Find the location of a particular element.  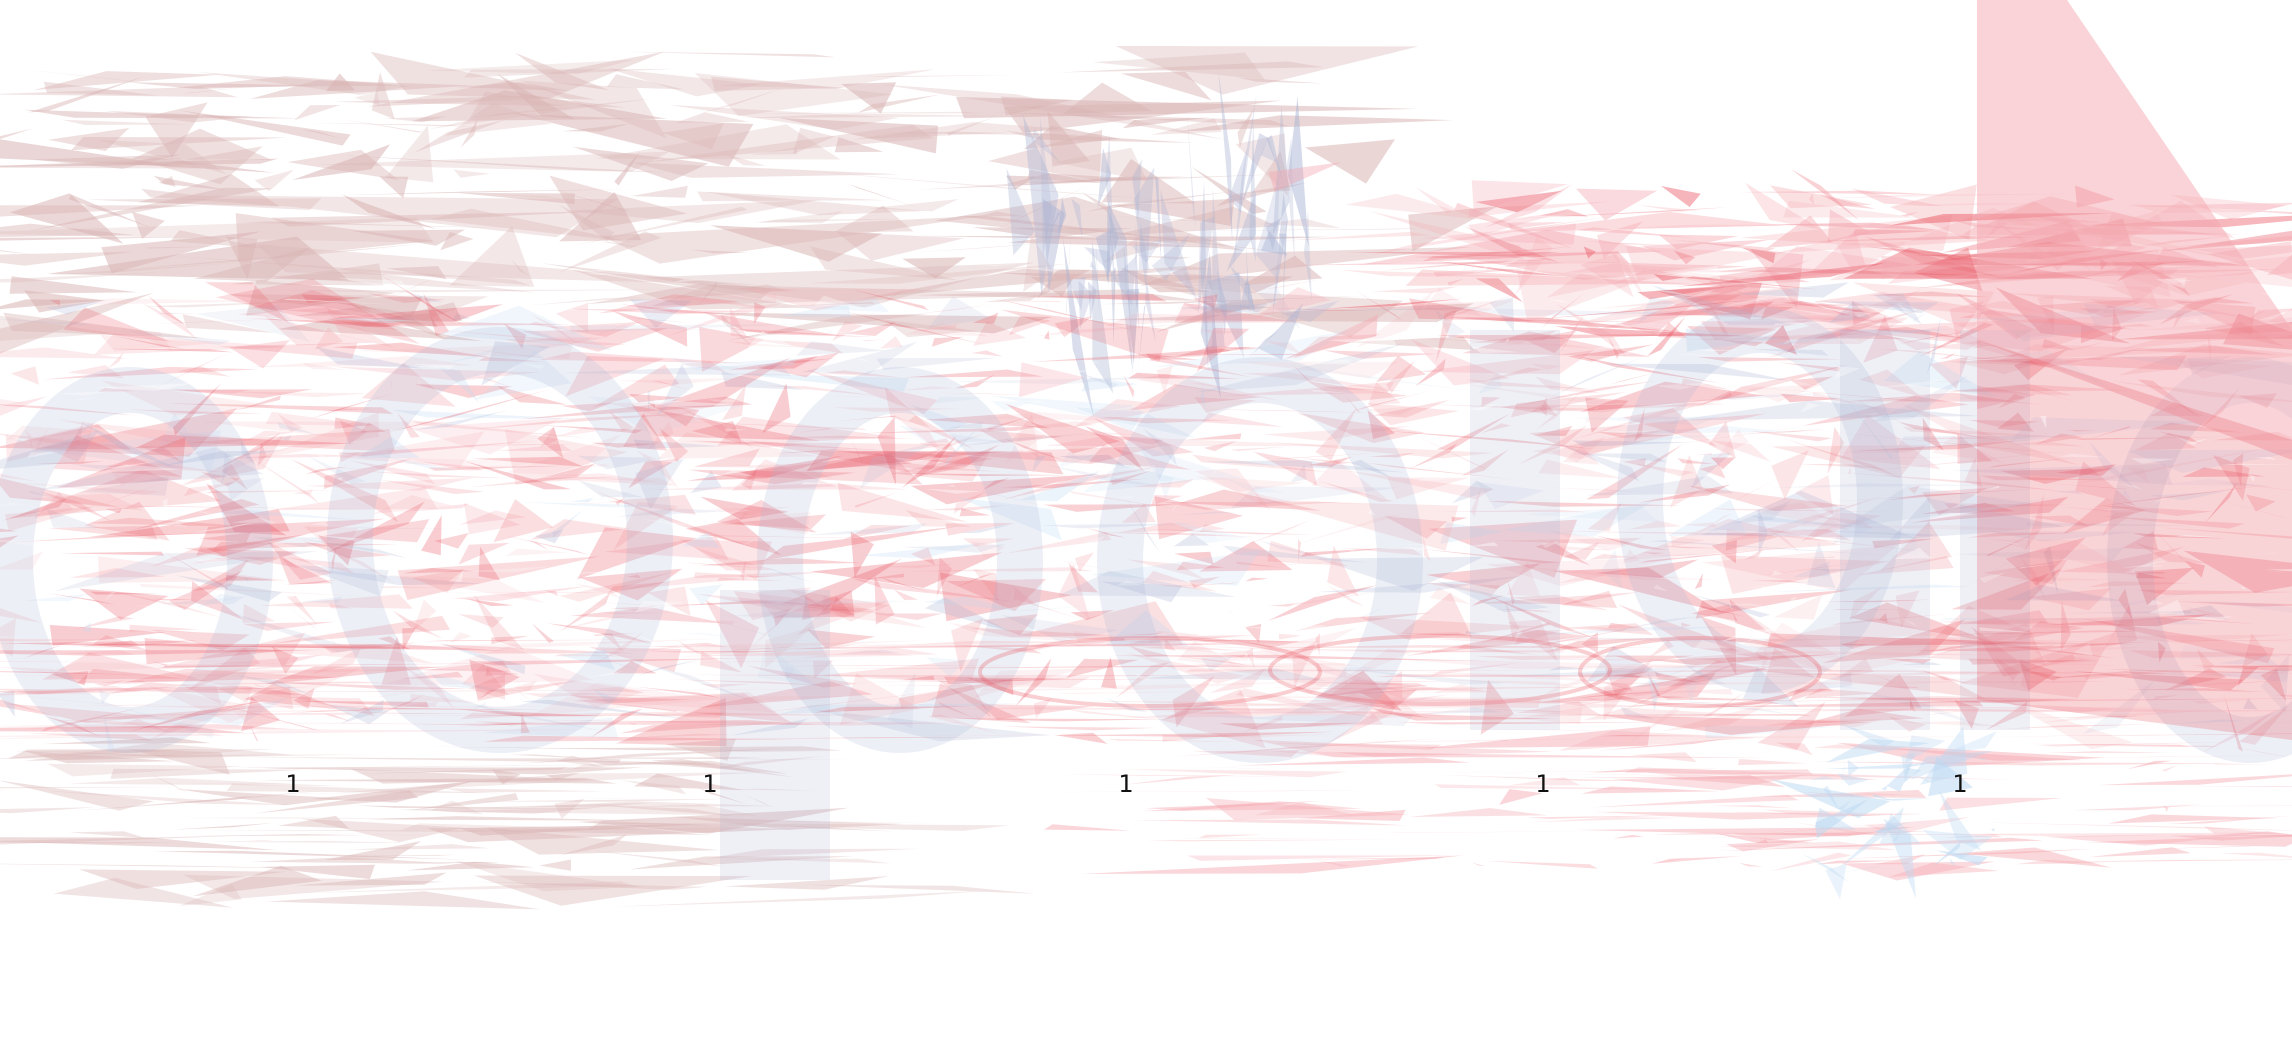

blue-lower-shard is located at coordinates (1900, 828).